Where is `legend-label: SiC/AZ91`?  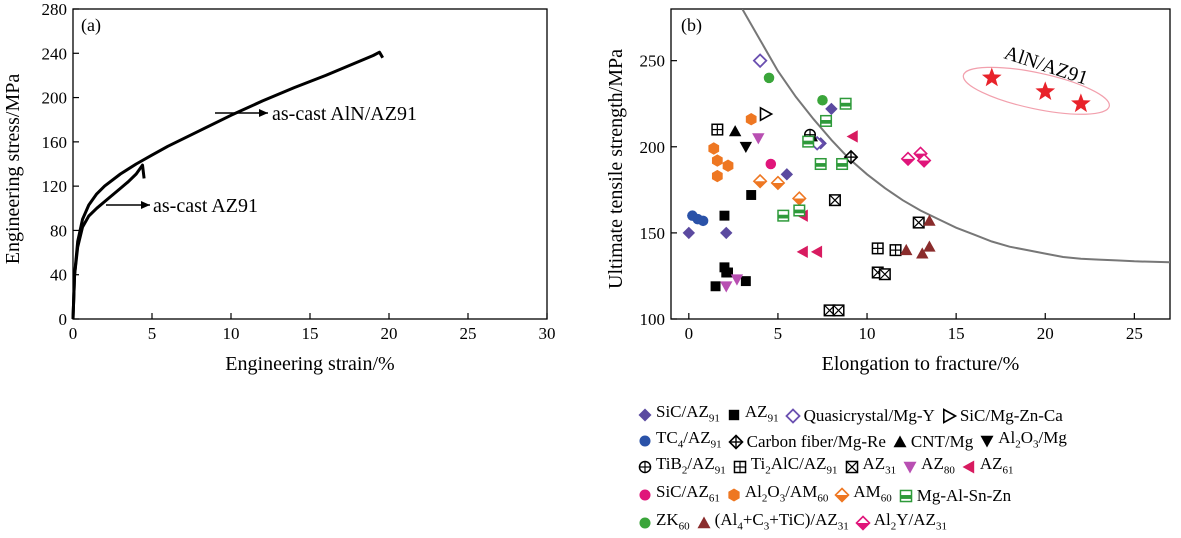
legend-label: SiC/AZ91 is located at coordinates (688, 413).